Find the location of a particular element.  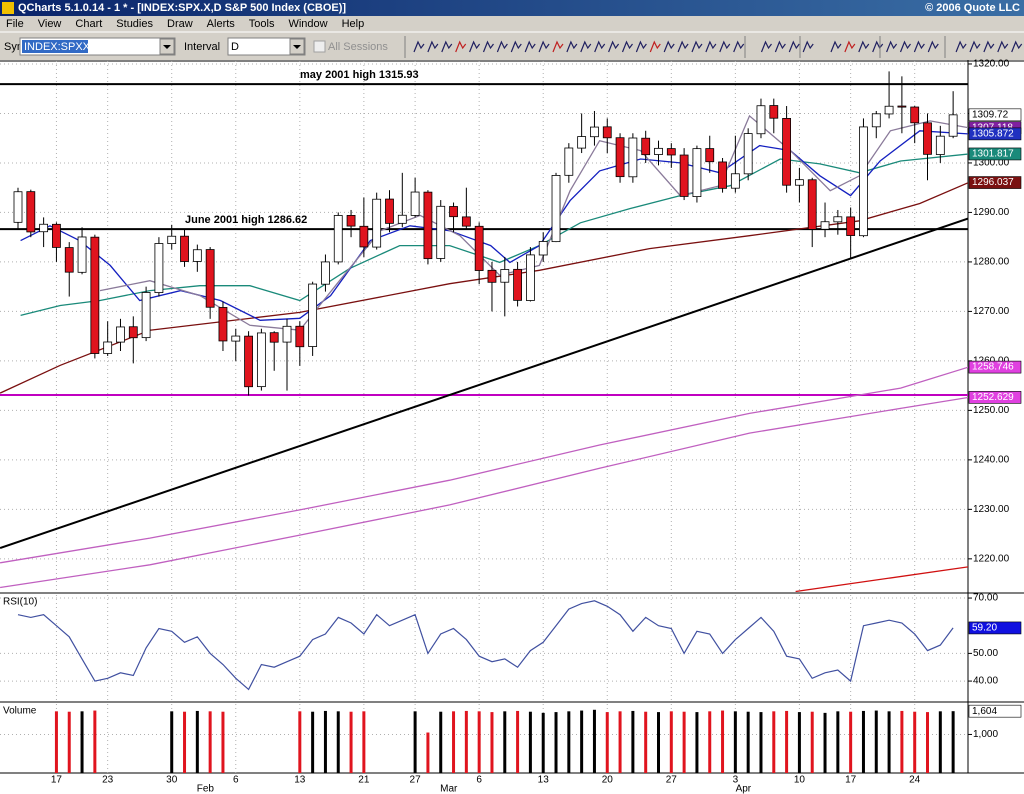

x-month-label: Feb is located at coordinates (206, 789).